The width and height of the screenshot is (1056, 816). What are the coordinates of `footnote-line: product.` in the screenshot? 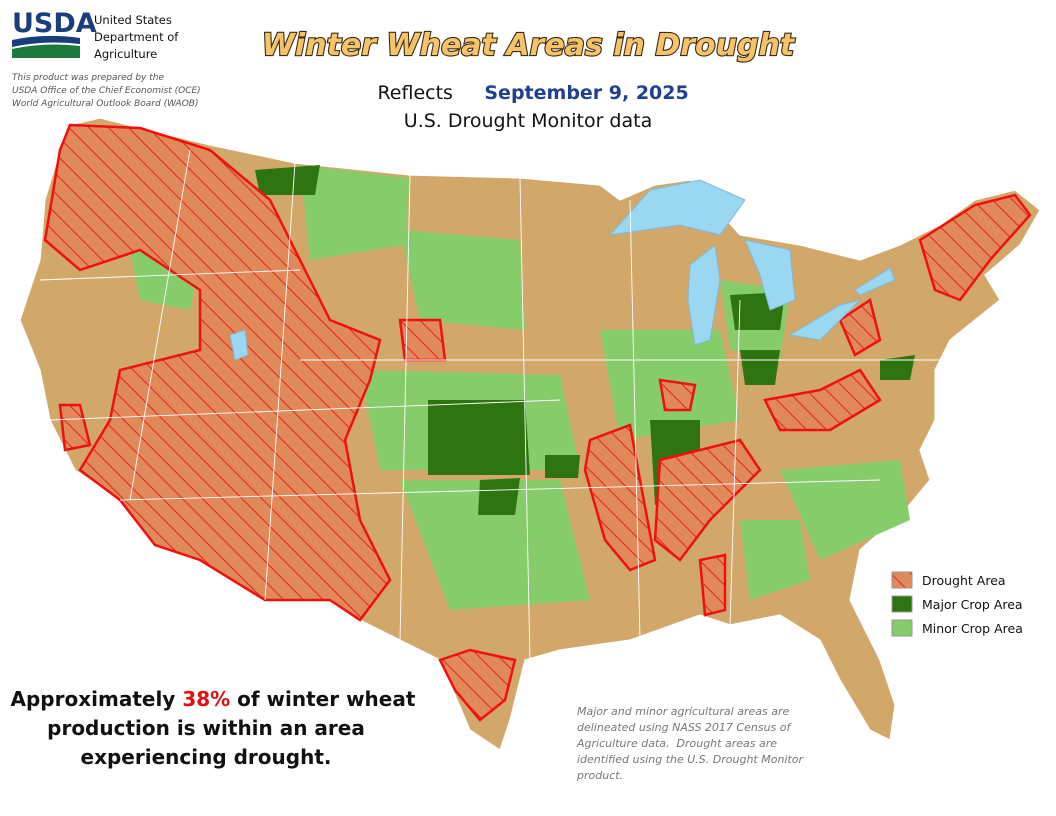 It's located at (599, 775).